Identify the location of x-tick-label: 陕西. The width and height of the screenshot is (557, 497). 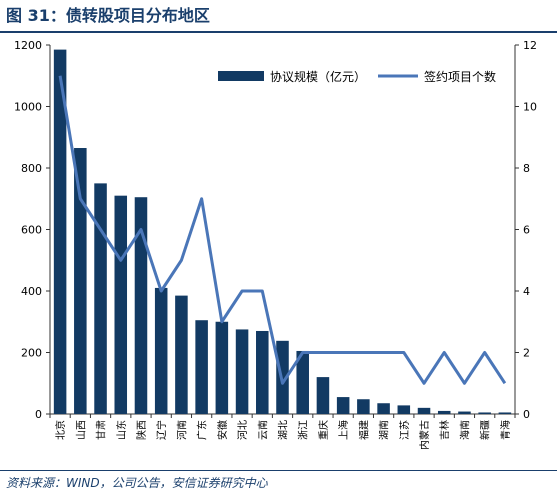
(141, 430).